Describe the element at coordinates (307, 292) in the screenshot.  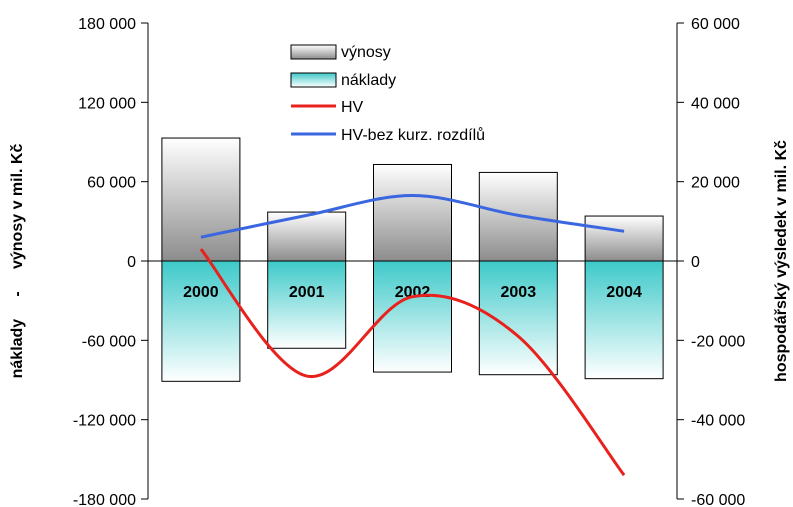
I see `category-label-2001: 2001` at that location.